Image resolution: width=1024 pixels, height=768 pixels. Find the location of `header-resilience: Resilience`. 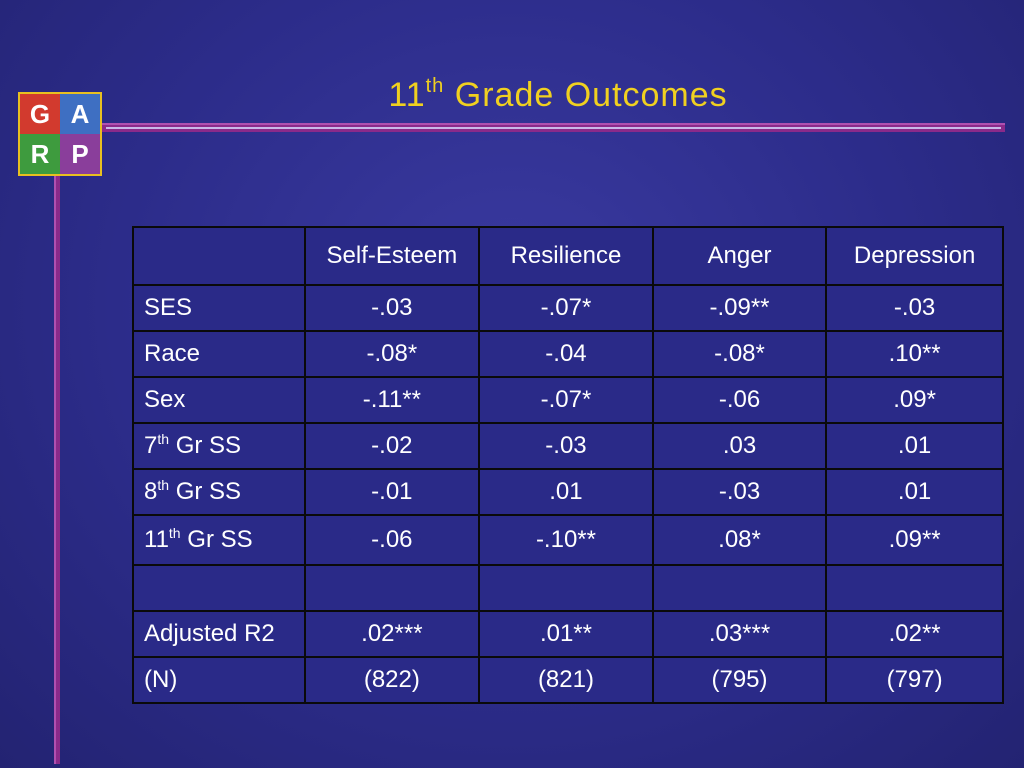

header-resilience: Resilience is located at coordinates (566, 256).